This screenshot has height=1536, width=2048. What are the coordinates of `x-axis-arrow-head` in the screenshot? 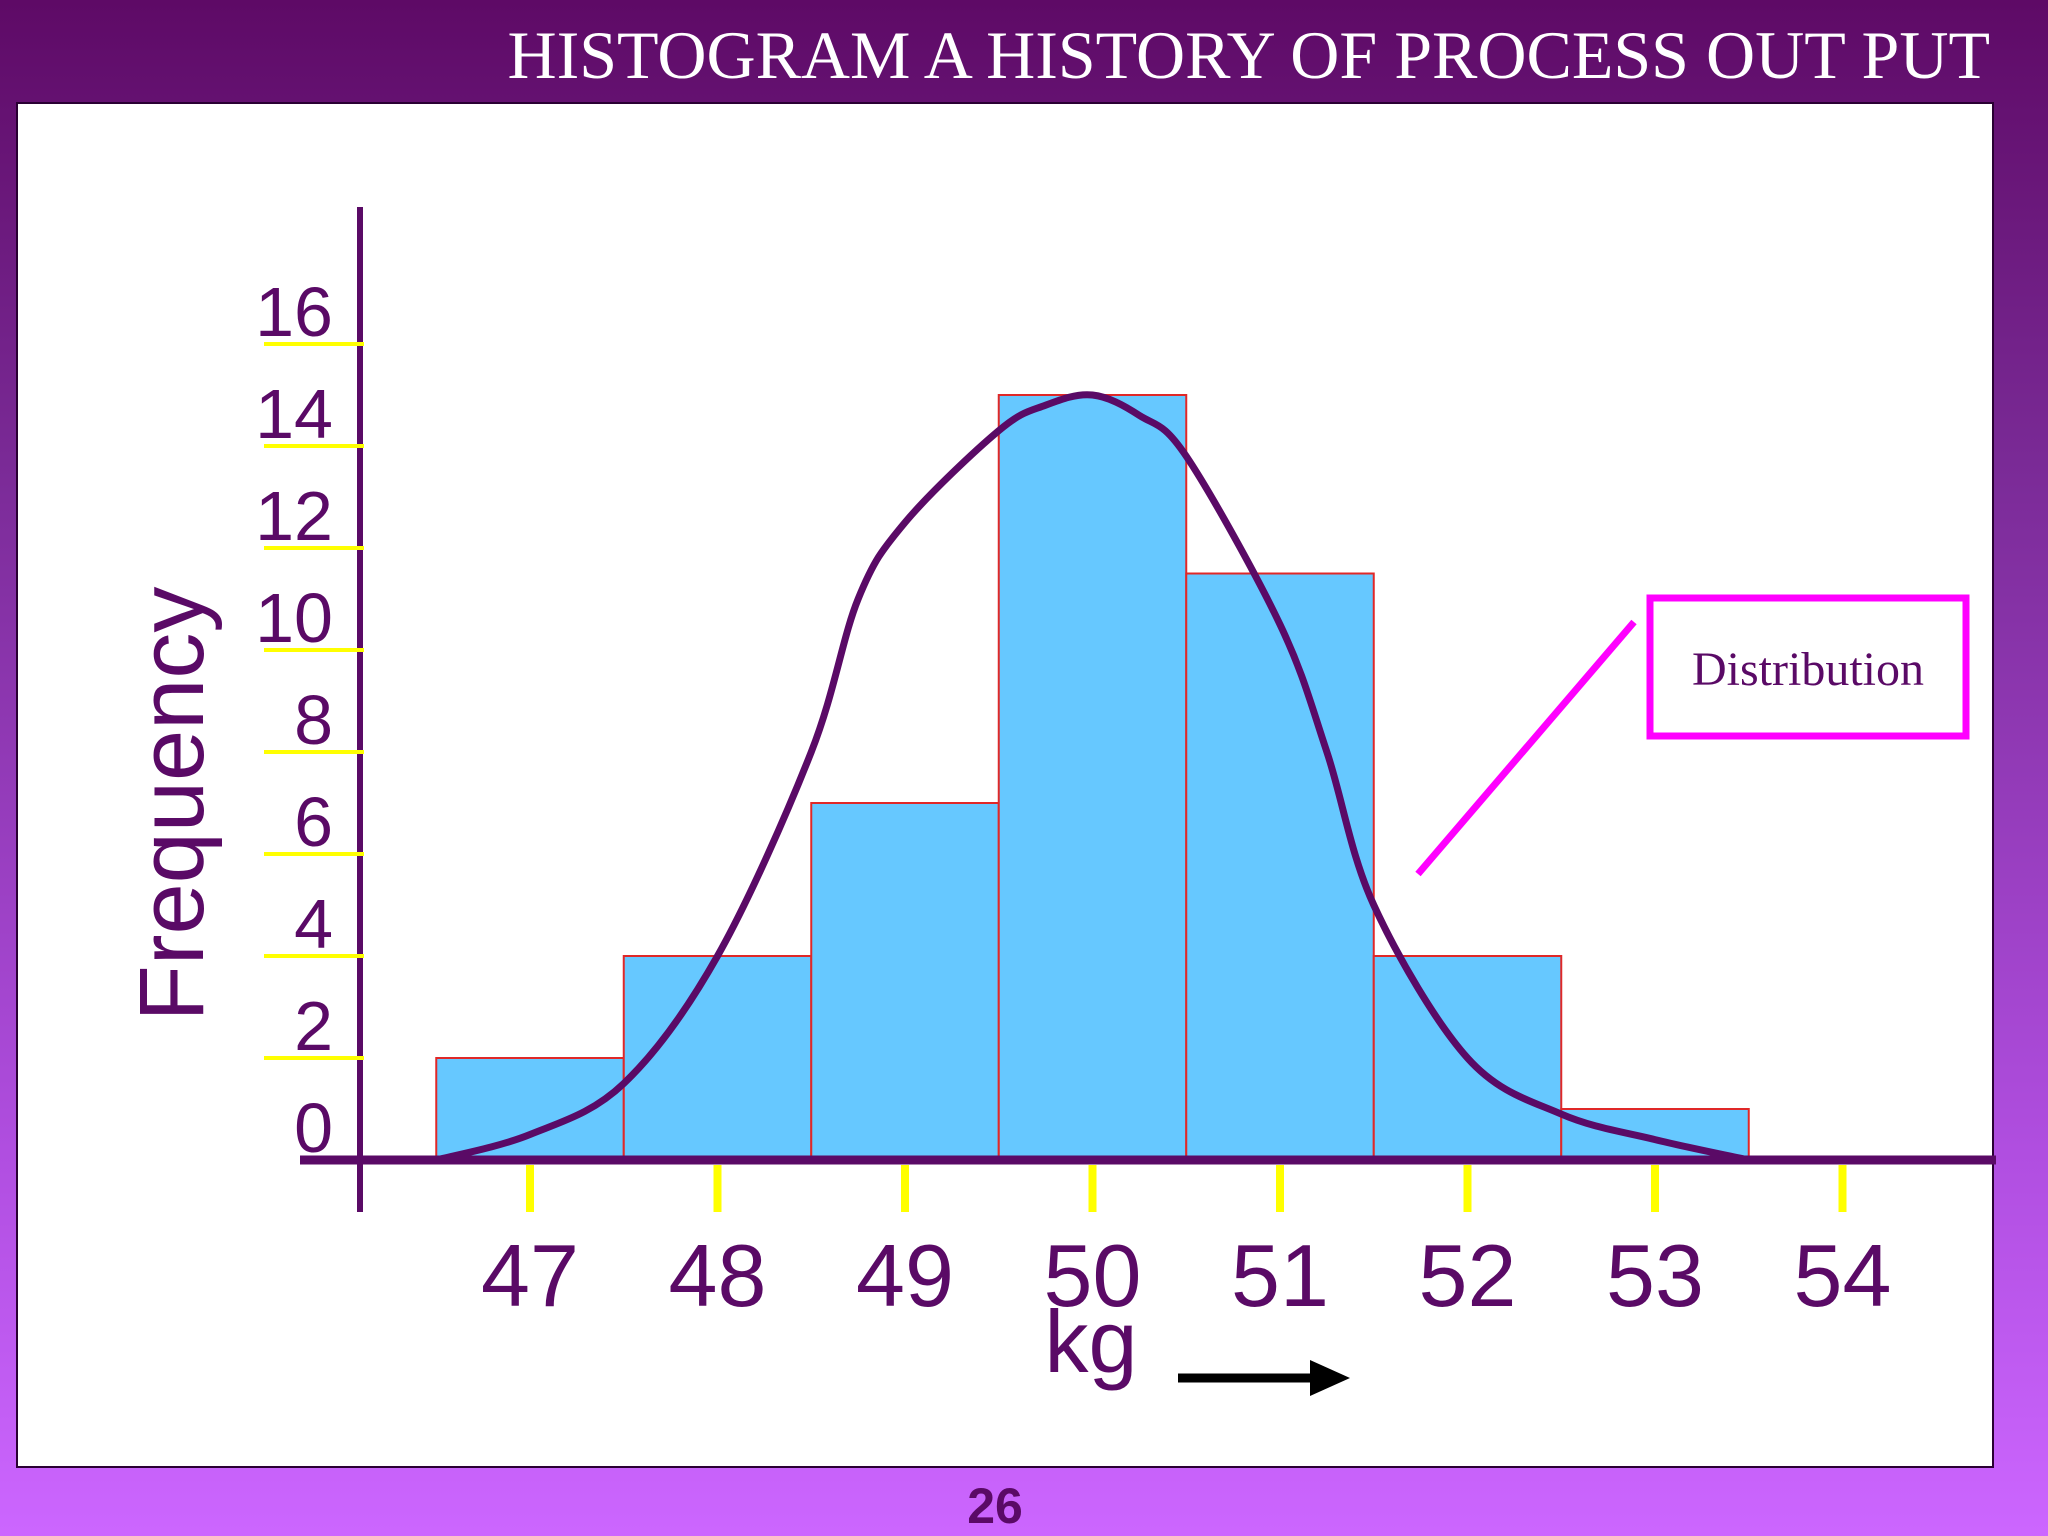 It's located at (1330, 1378).